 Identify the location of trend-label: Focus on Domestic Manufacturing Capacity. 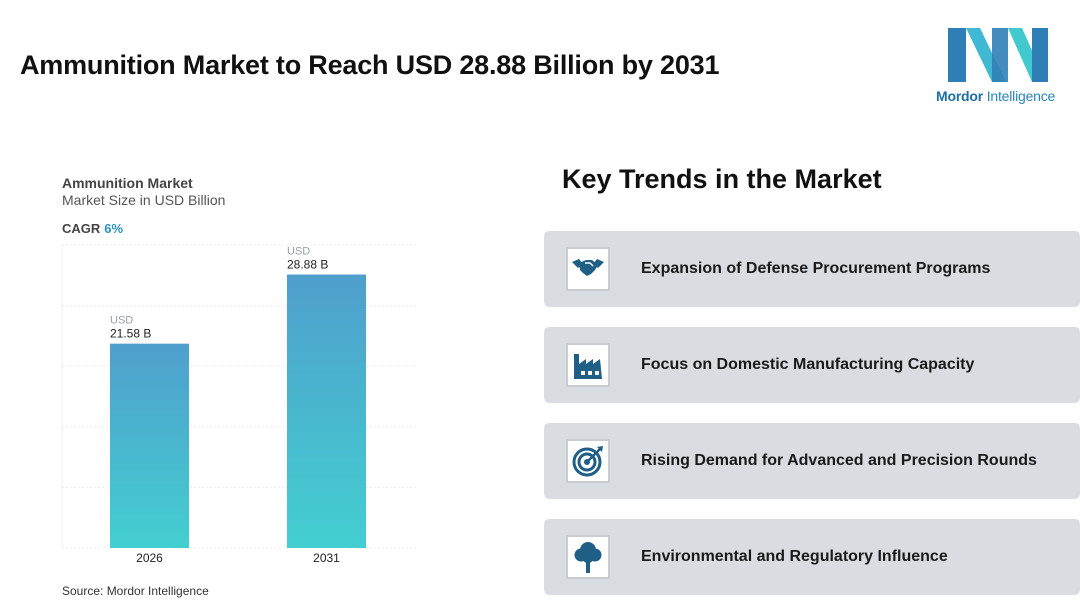
(808, 364).